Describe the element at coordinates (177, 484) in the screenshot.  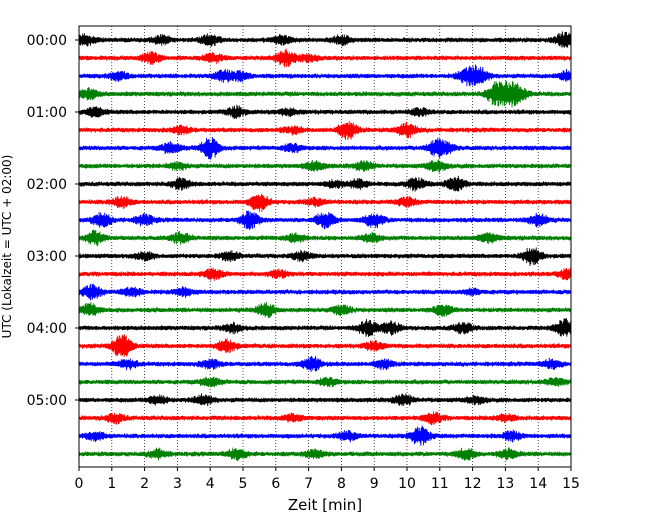
I see `x-tick-label: 3` at that location.